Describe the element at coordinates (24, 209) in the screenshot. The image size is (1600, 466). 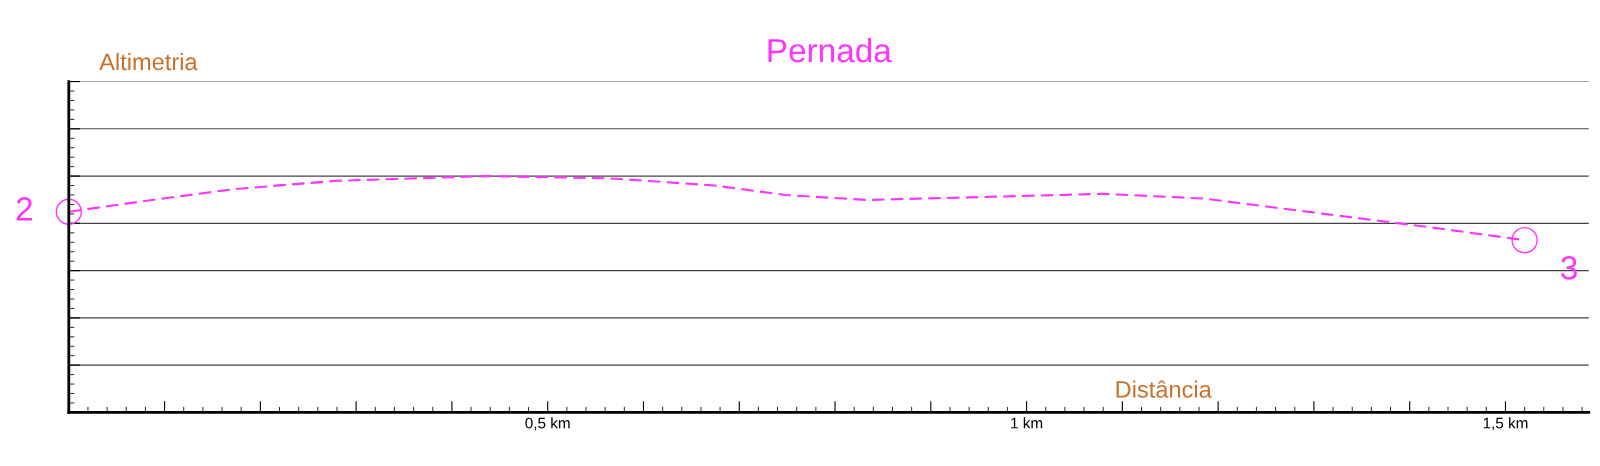
I see `annotation: 2` at that location.